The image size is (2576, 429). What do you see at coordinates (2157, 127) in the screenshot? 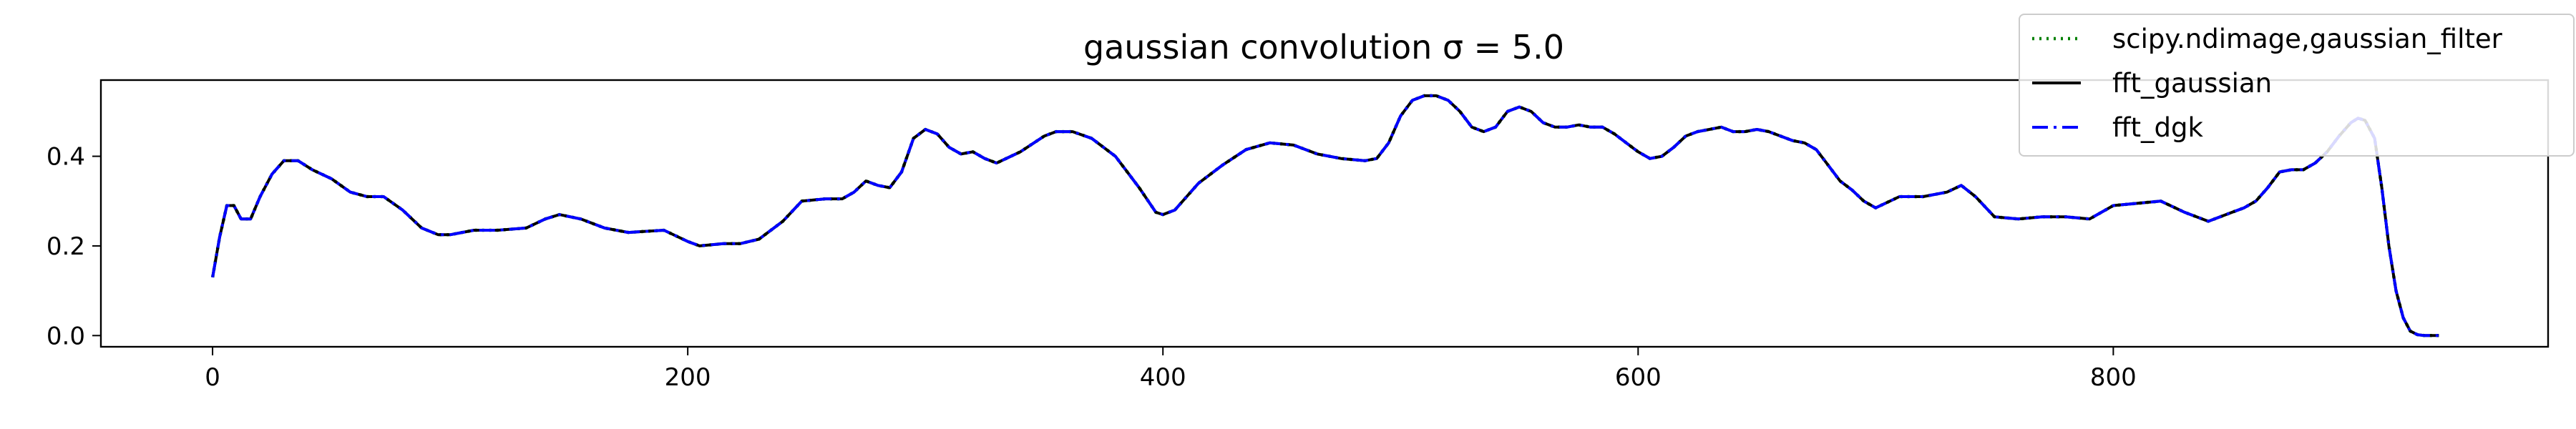
I see `legend-label-3: fft_dgk` at bounding box center [2157, 127].